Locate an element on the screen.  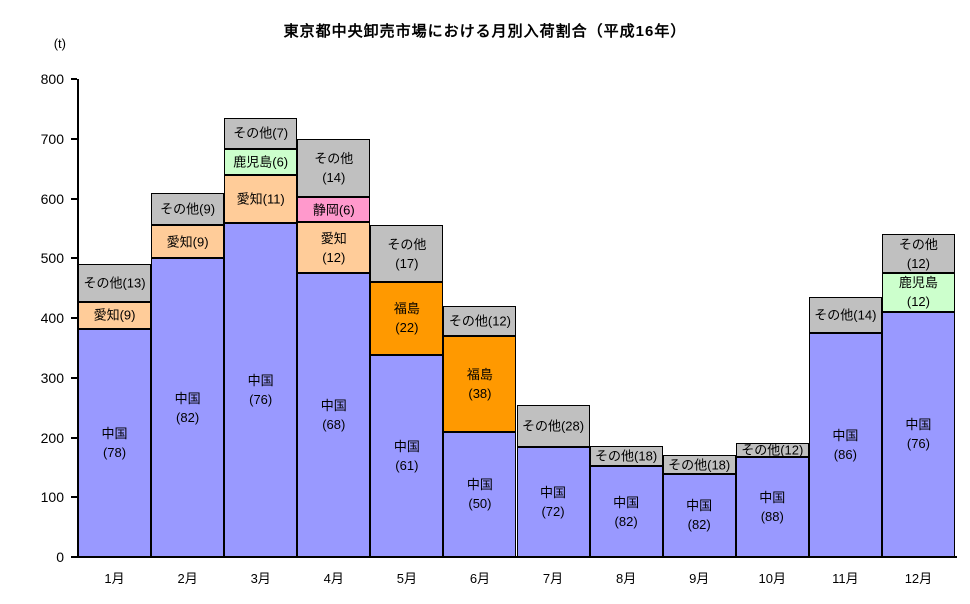
bar-11月: 中国 (86) その他(14) is located at coordinates (845, 427).